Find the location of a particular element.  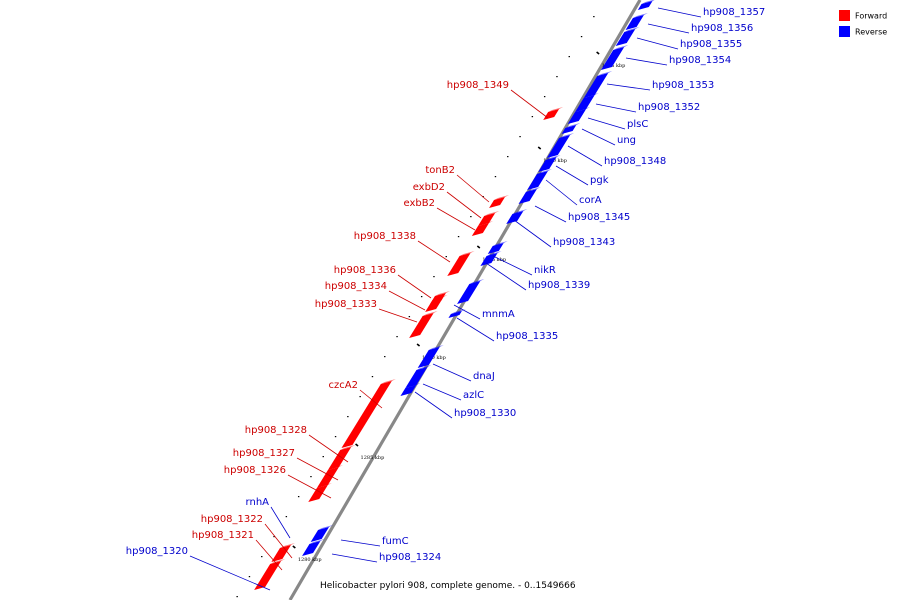

gene-arrow-nikr is located at coordinates (495, 248).